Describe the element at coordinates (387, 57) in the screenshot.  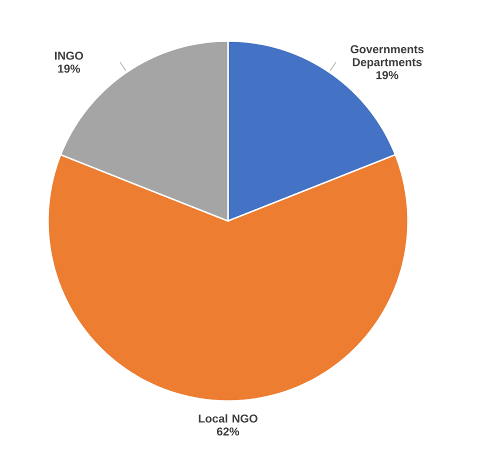
I see `slice-label: Governments Departments` at that location.